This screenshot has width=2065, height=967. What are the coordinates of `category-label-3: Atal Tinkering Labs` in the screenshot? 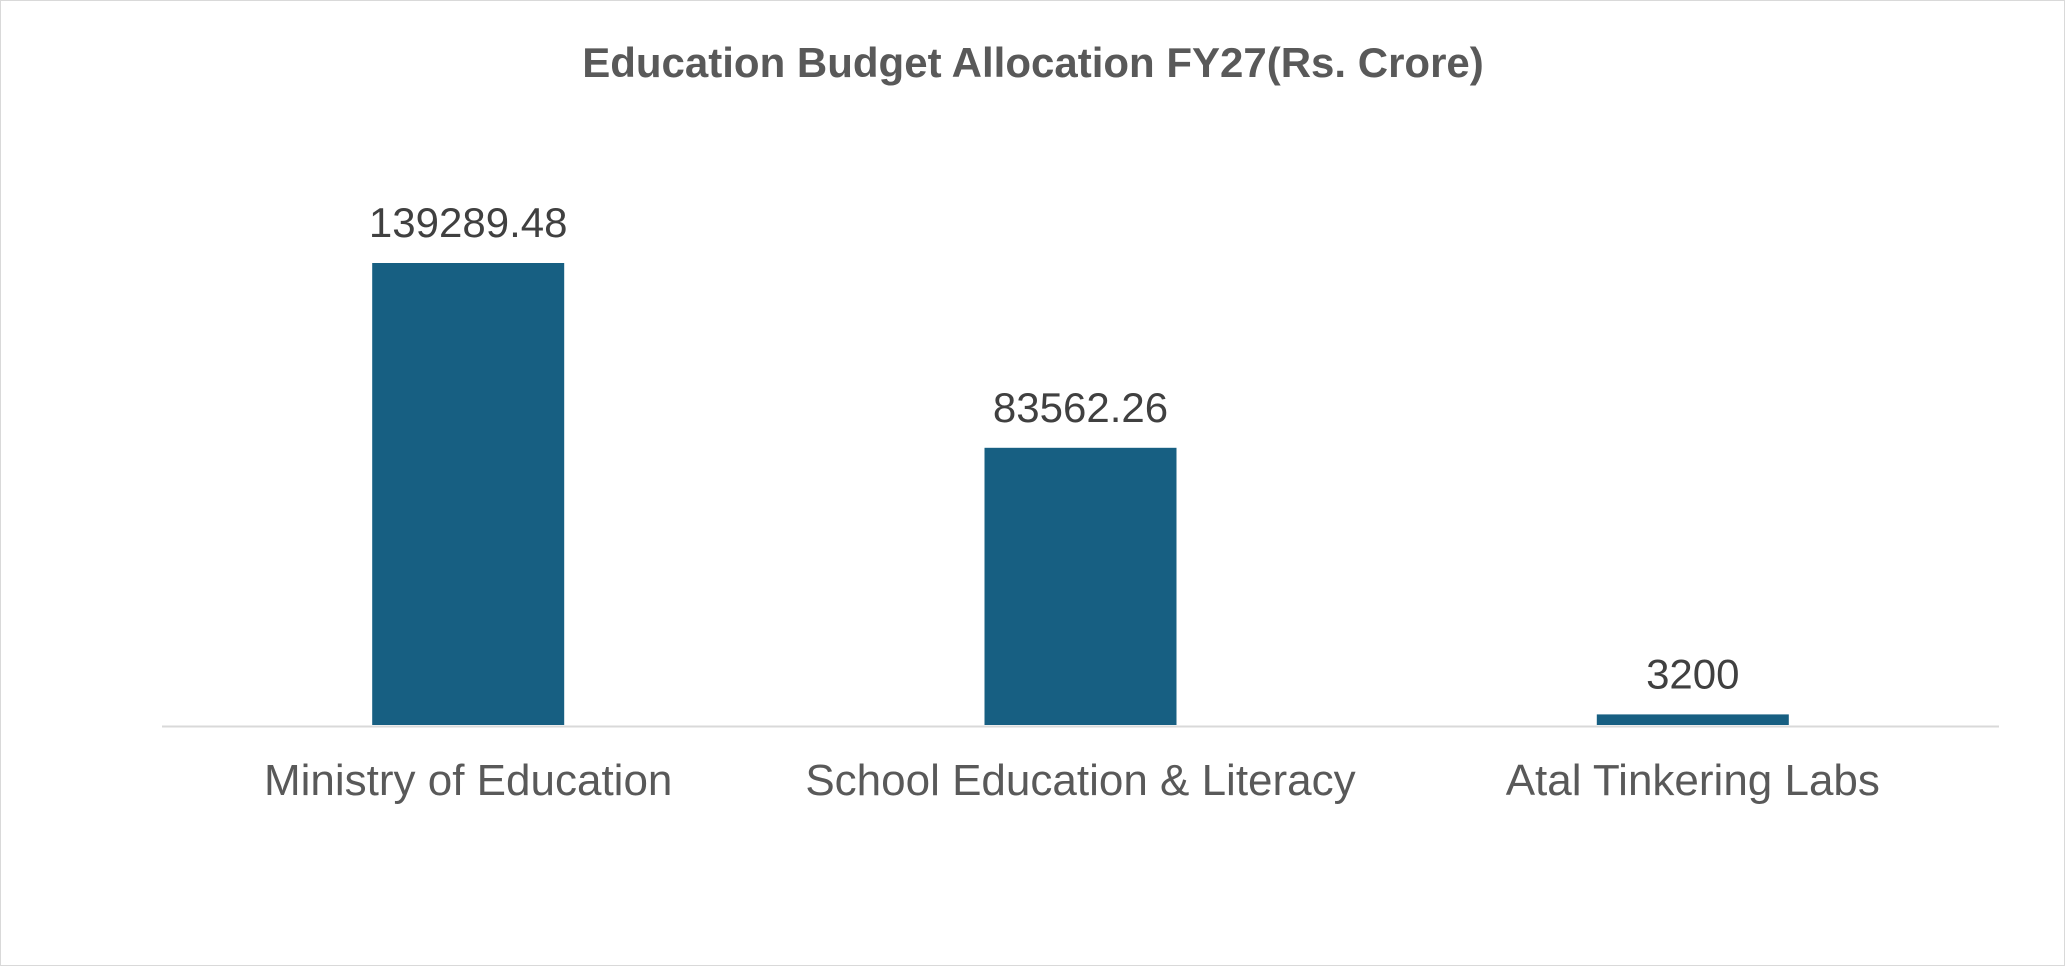 It's located at (1693, 780).